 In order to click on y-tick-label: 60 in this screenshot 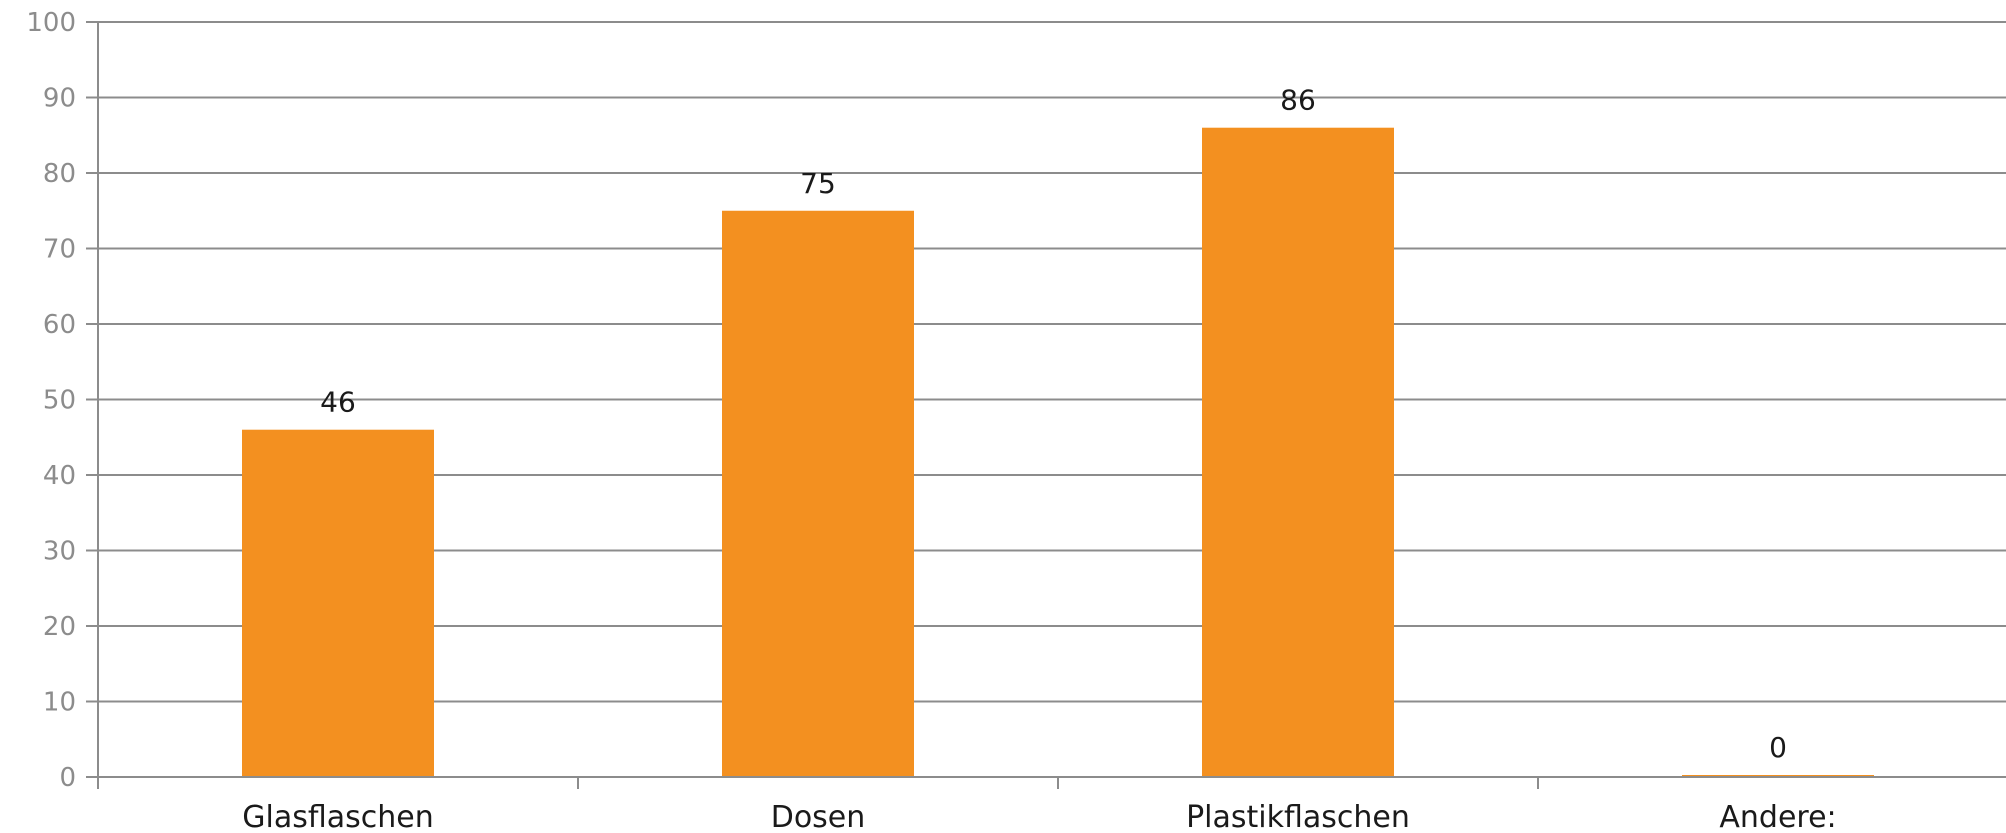, I will do `click(59, 325)`.